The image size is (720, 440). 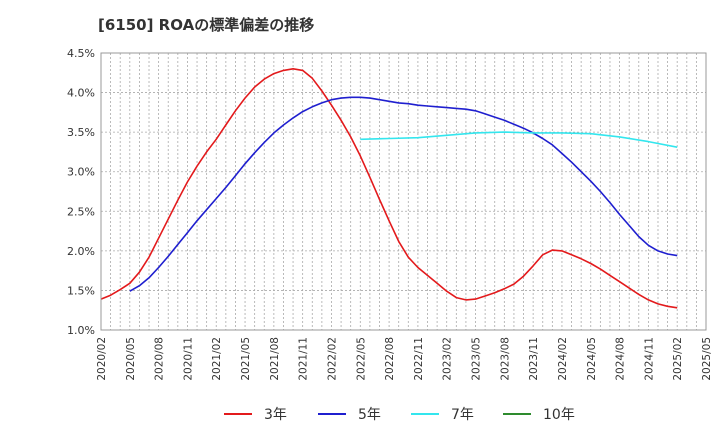 I want to click on x-tick-label: 2025/05, so click(x=707, y=359).